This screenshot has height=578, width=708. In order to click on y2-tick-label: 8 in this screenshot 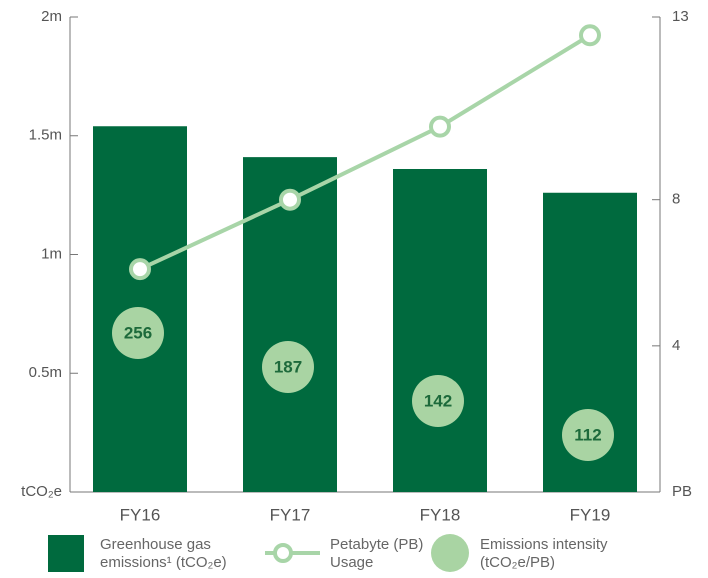, I will do `click(676, 199)`.